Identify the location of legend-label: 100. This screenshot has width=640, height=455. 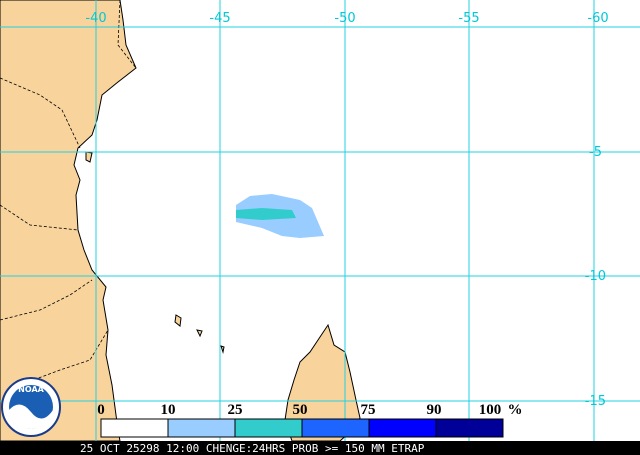
(490, 410).